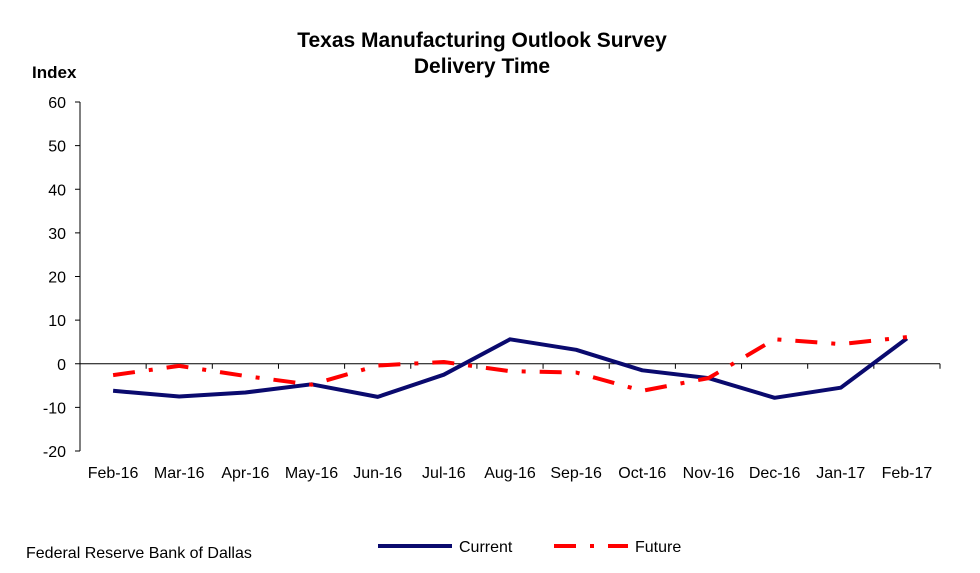 The height and width of the screenshot is (573, 980). Describe the element at coordinates (444, 473) in the screenshot. I see `x-tick-label: Jul-16` at that location.